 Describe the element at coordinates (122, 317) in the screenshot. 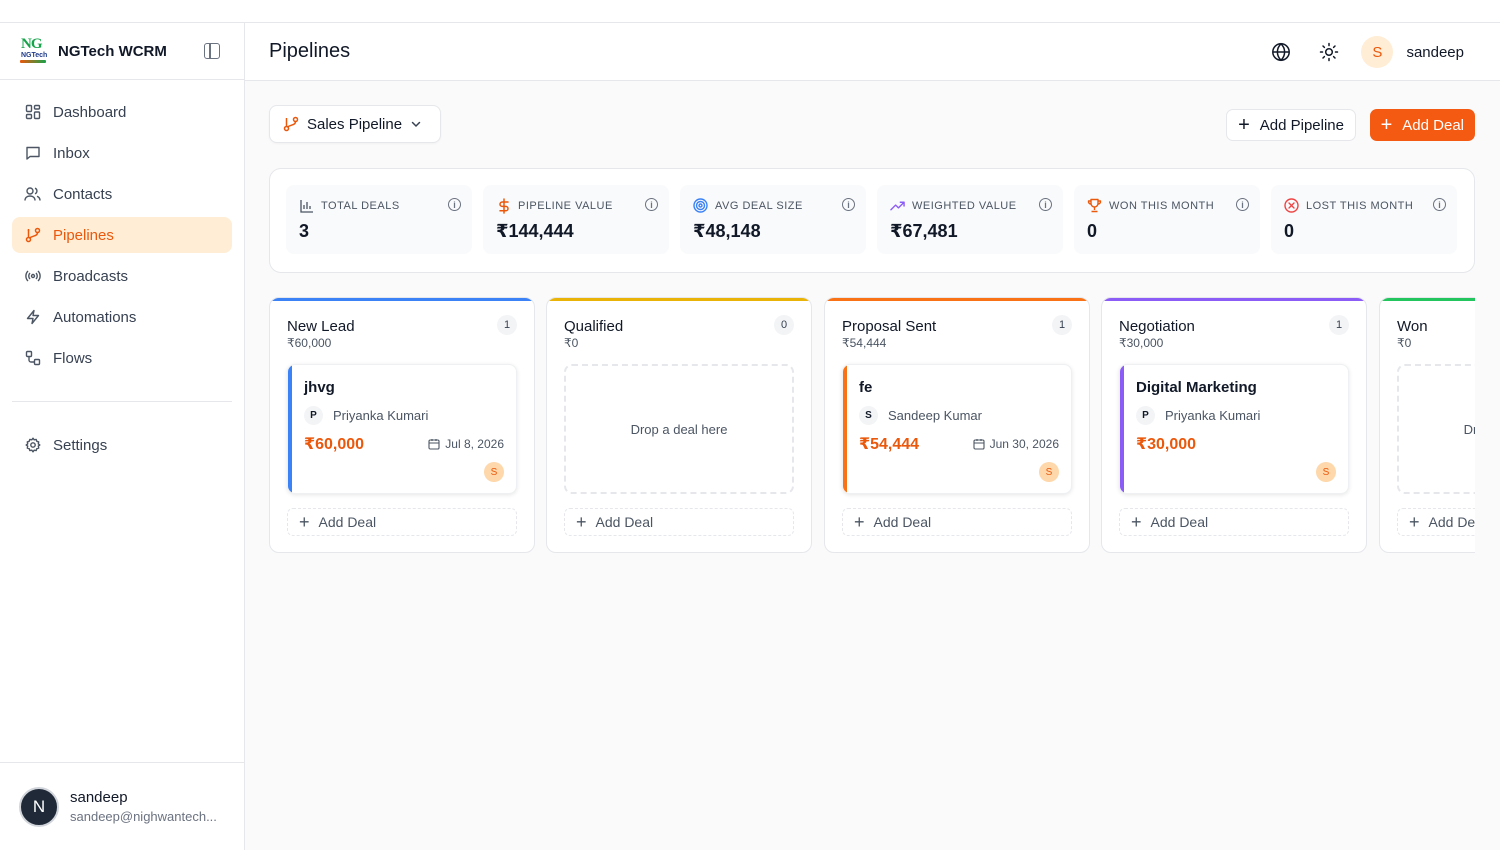

I see `sidebar-item-automations: Automations` at that location.